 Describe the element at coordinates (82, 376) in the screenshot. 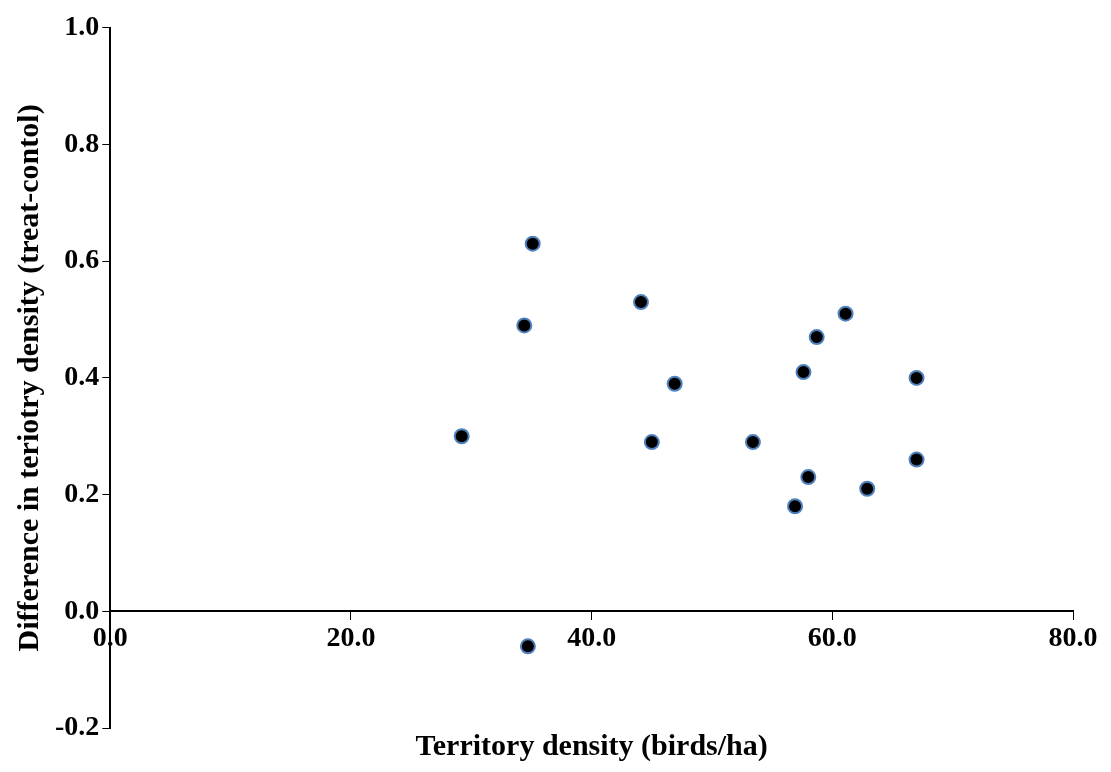

I see `y-tick-label: 0.4` at that location.